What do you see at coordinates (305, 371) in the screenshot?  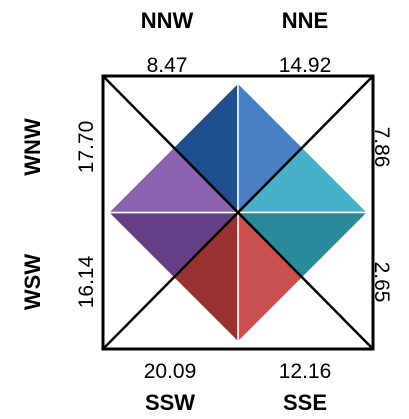 I see `value-label-sse: 12.16` at bounding box center [305, 371].